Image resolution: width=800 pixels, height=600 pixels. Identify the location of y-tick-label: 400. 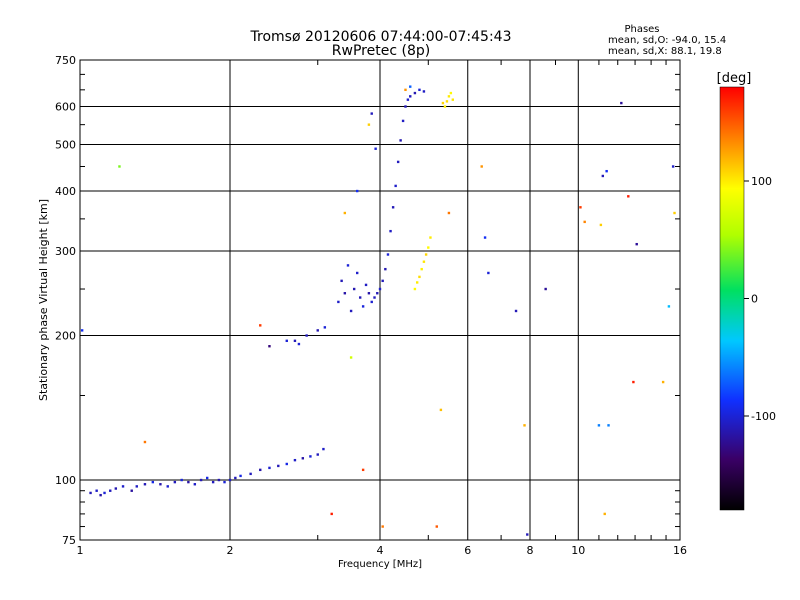
(65, 191).